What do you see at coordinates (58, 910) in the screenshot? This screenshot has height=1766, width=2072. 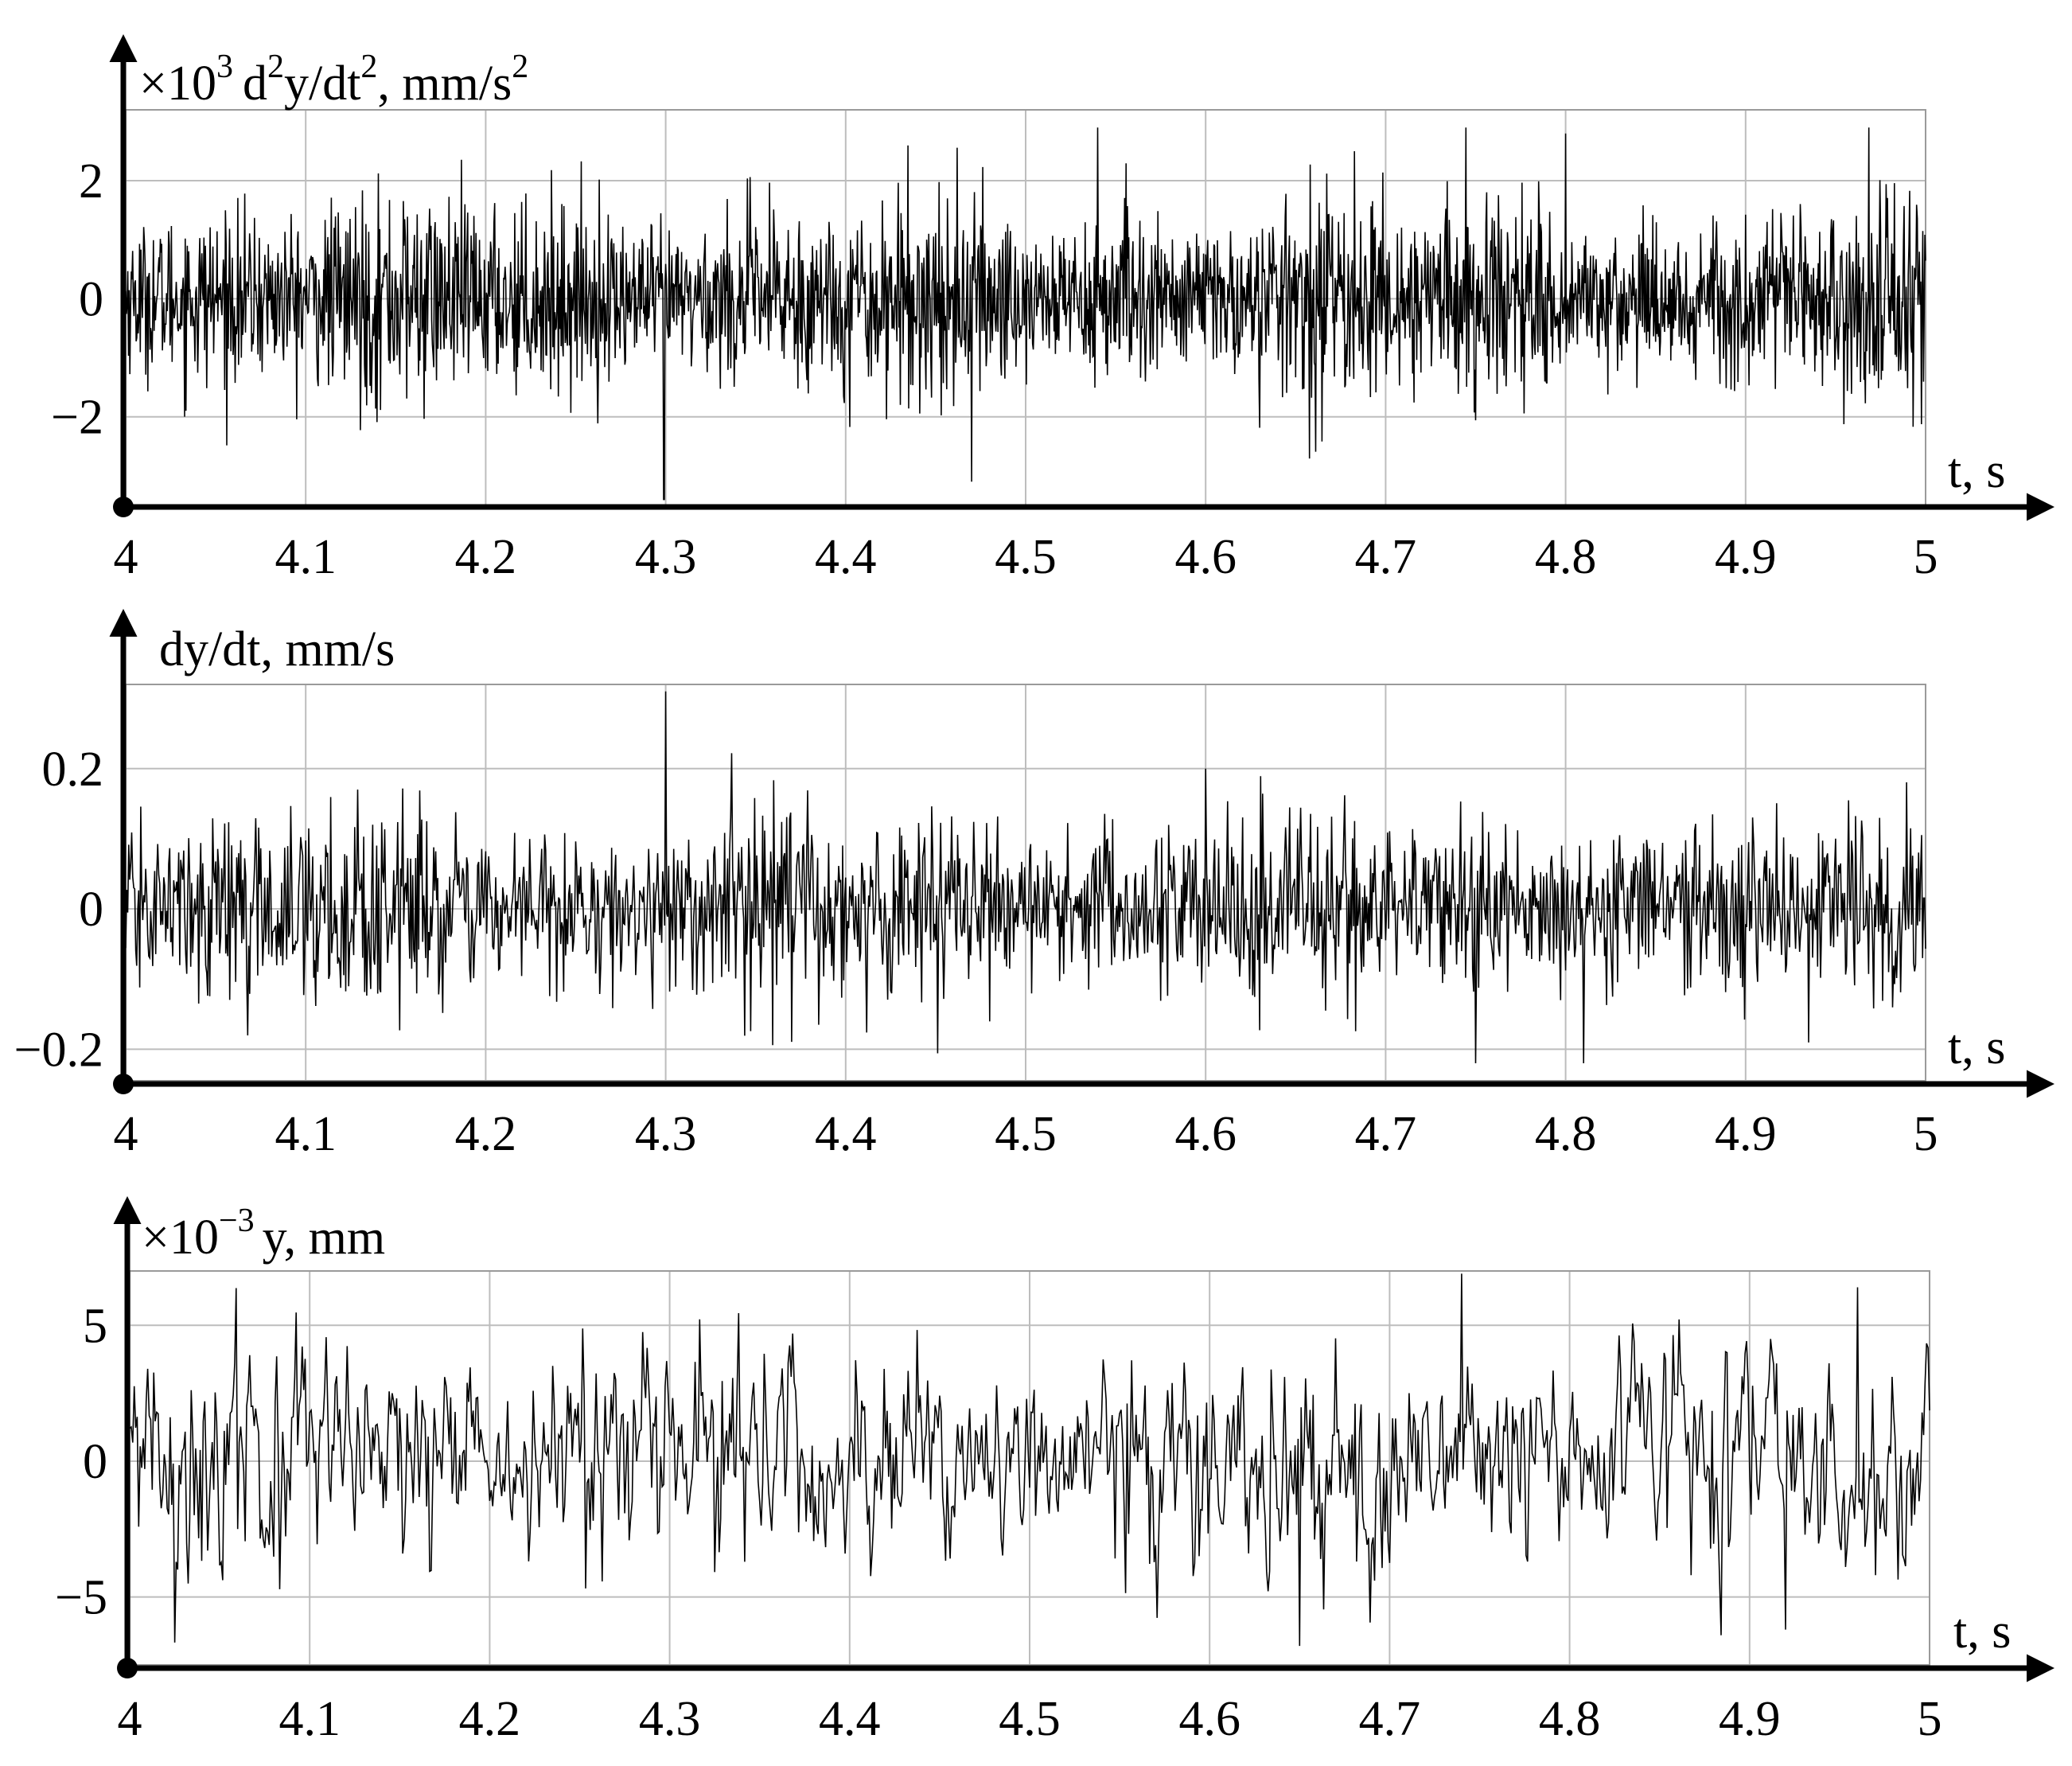 I see `panel-2-y-ticks: −0.2 0 0.2` at bounding box center [58, 910].